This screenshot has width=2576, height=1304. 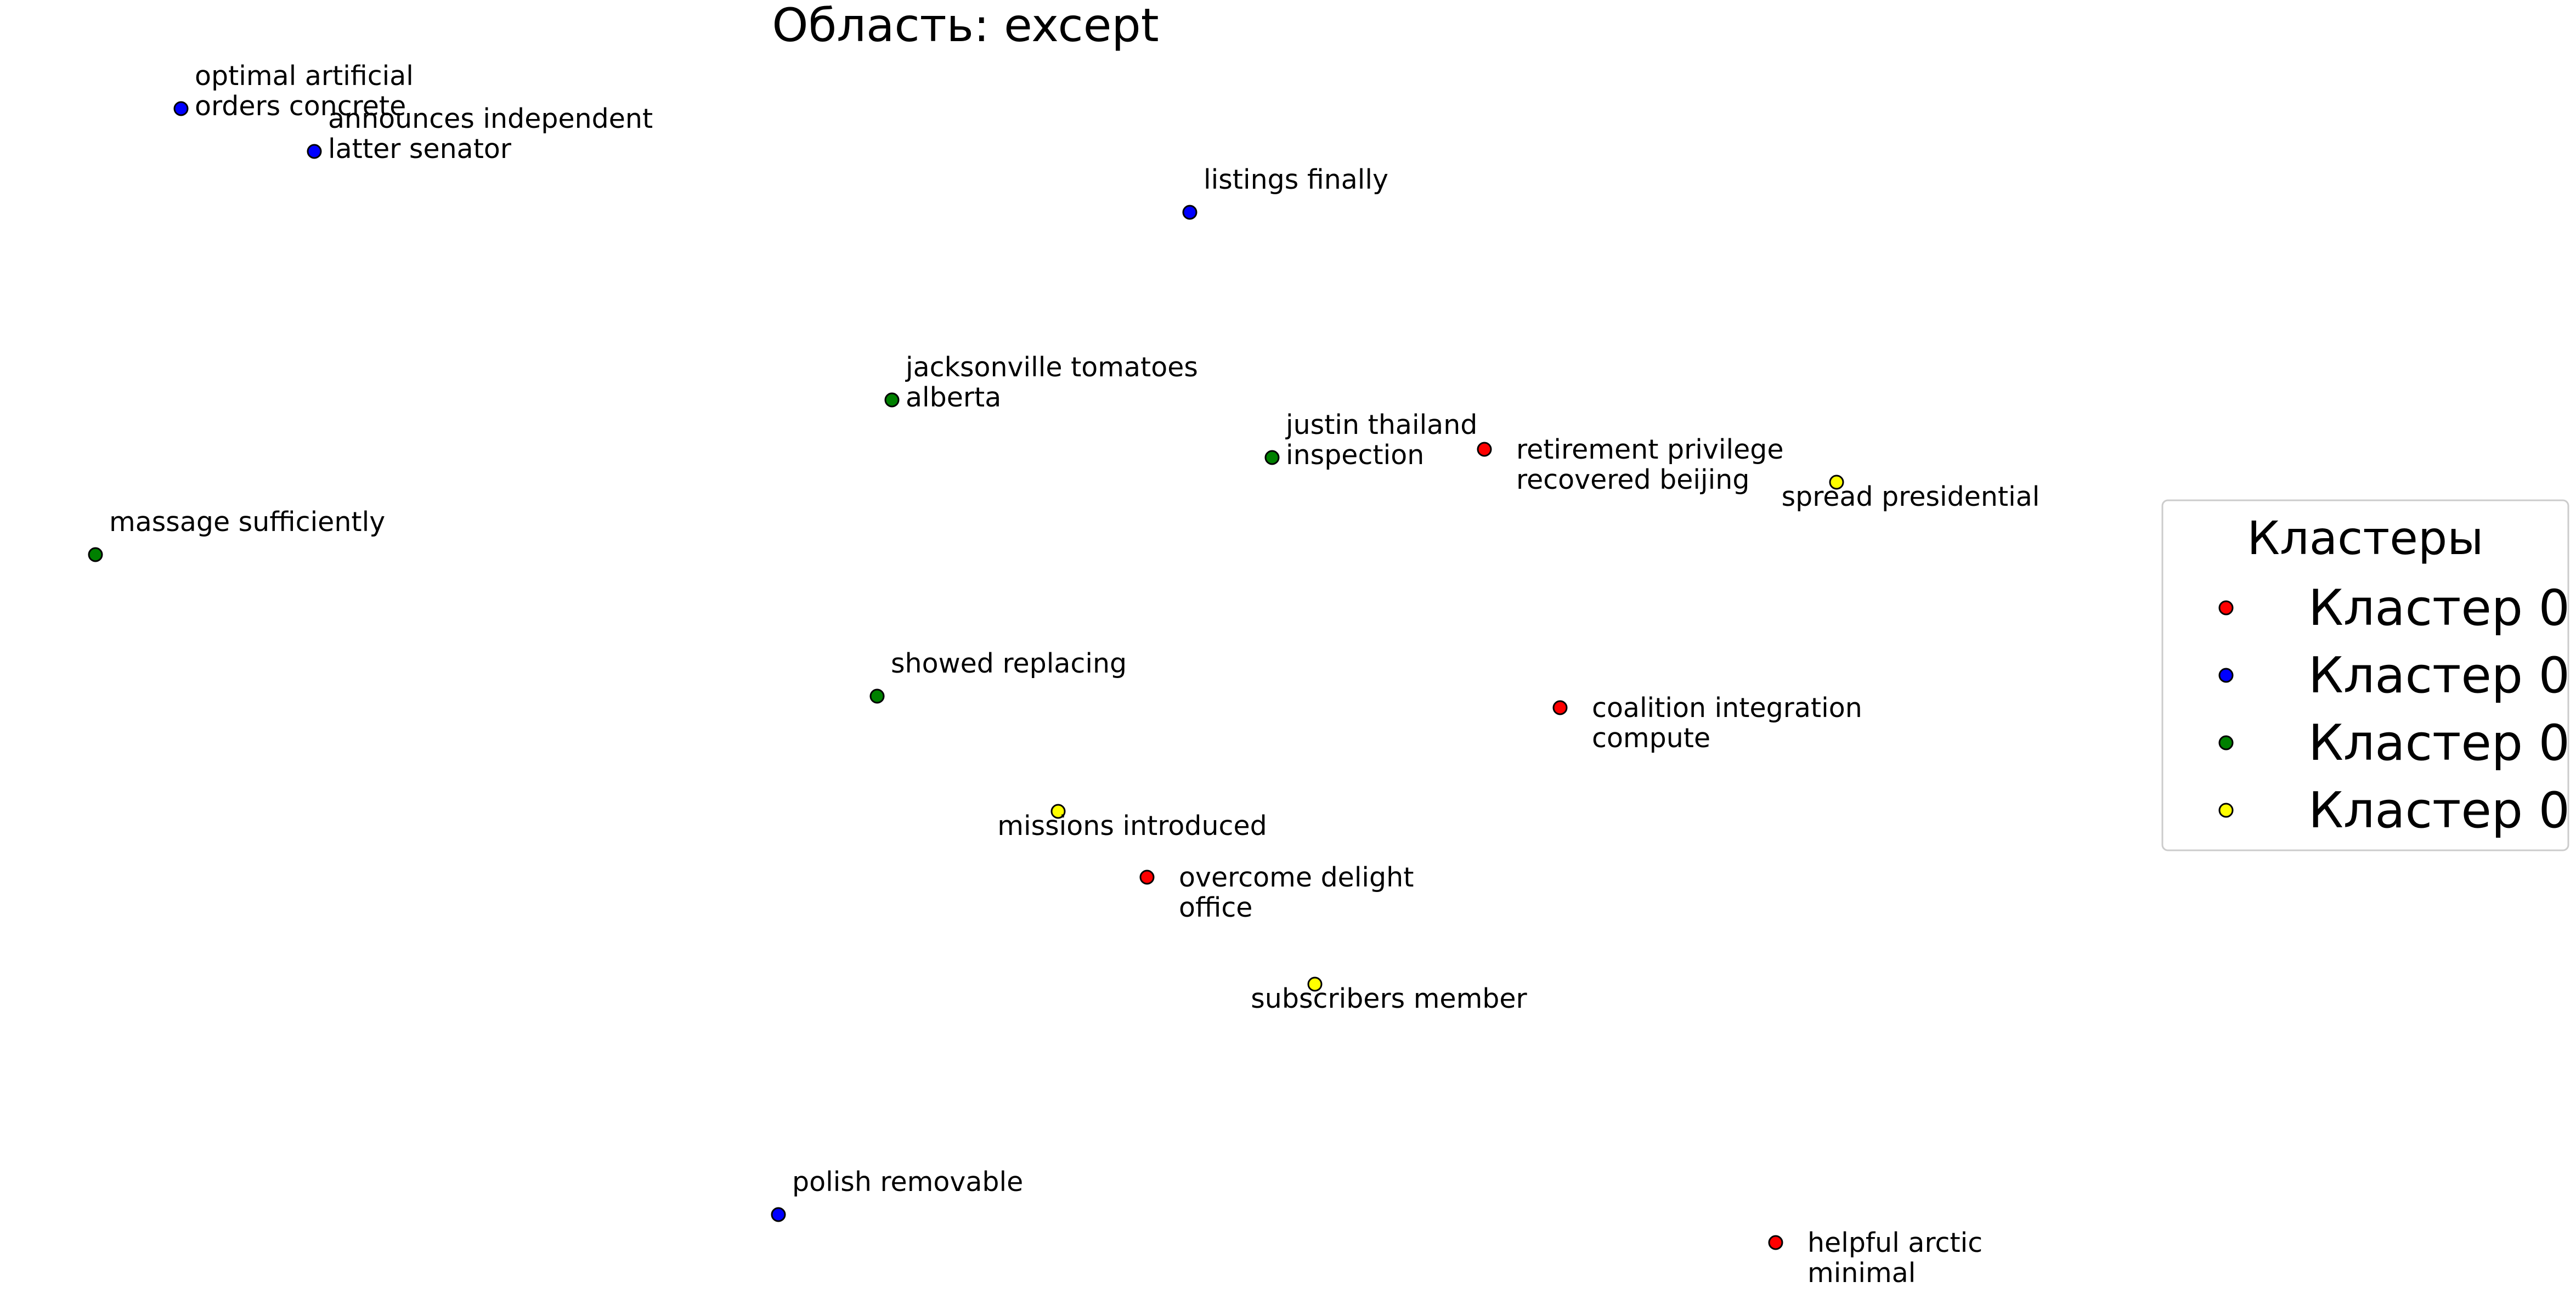 I want to click on data-point-group: showed replacing, so click(x=998, y=676).